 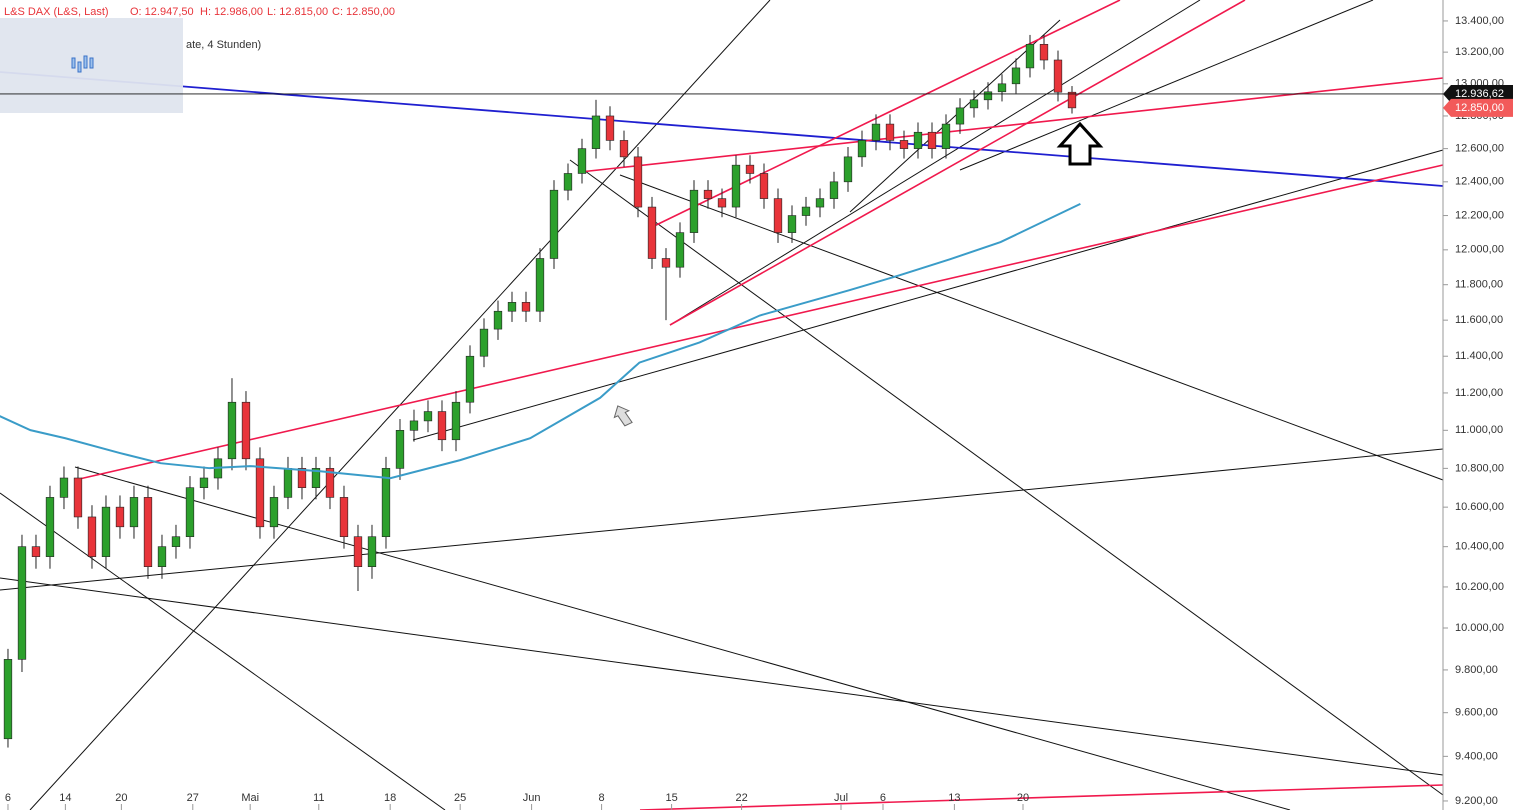 I want to click on x-tick-label: 11, so click(x=318, y=798).